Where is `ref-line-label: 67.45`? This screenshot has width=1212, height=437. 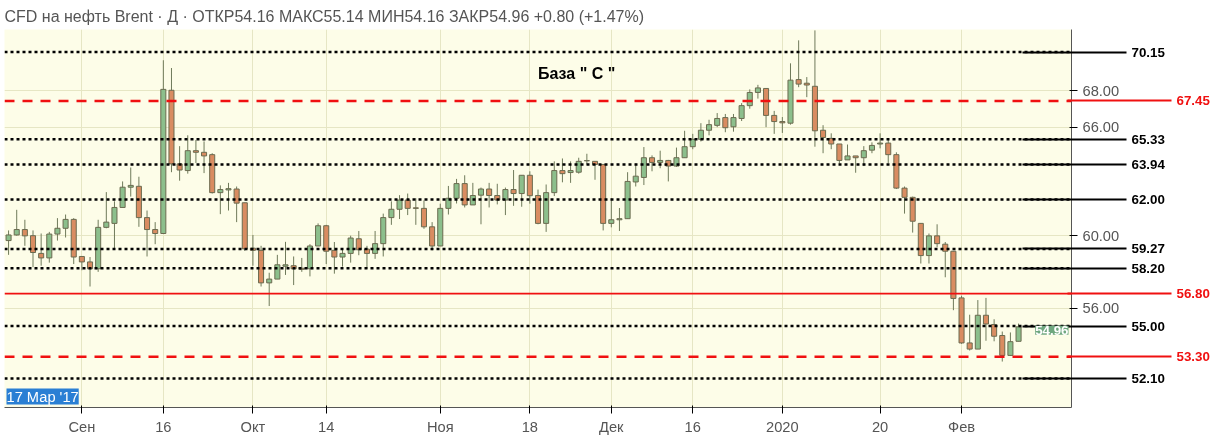
ref-line-label: 67.45 is located at coordinates (1193, 101).